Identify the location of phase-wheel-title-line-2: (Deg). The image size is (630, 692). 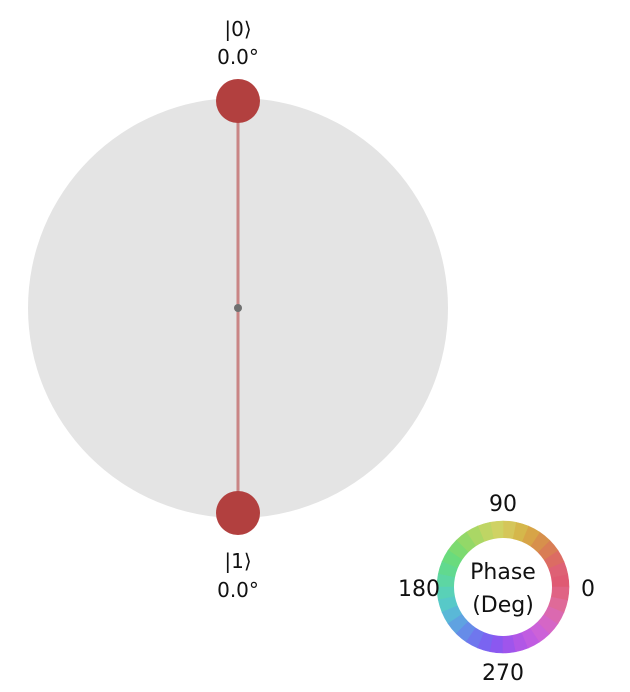
(503, 605).